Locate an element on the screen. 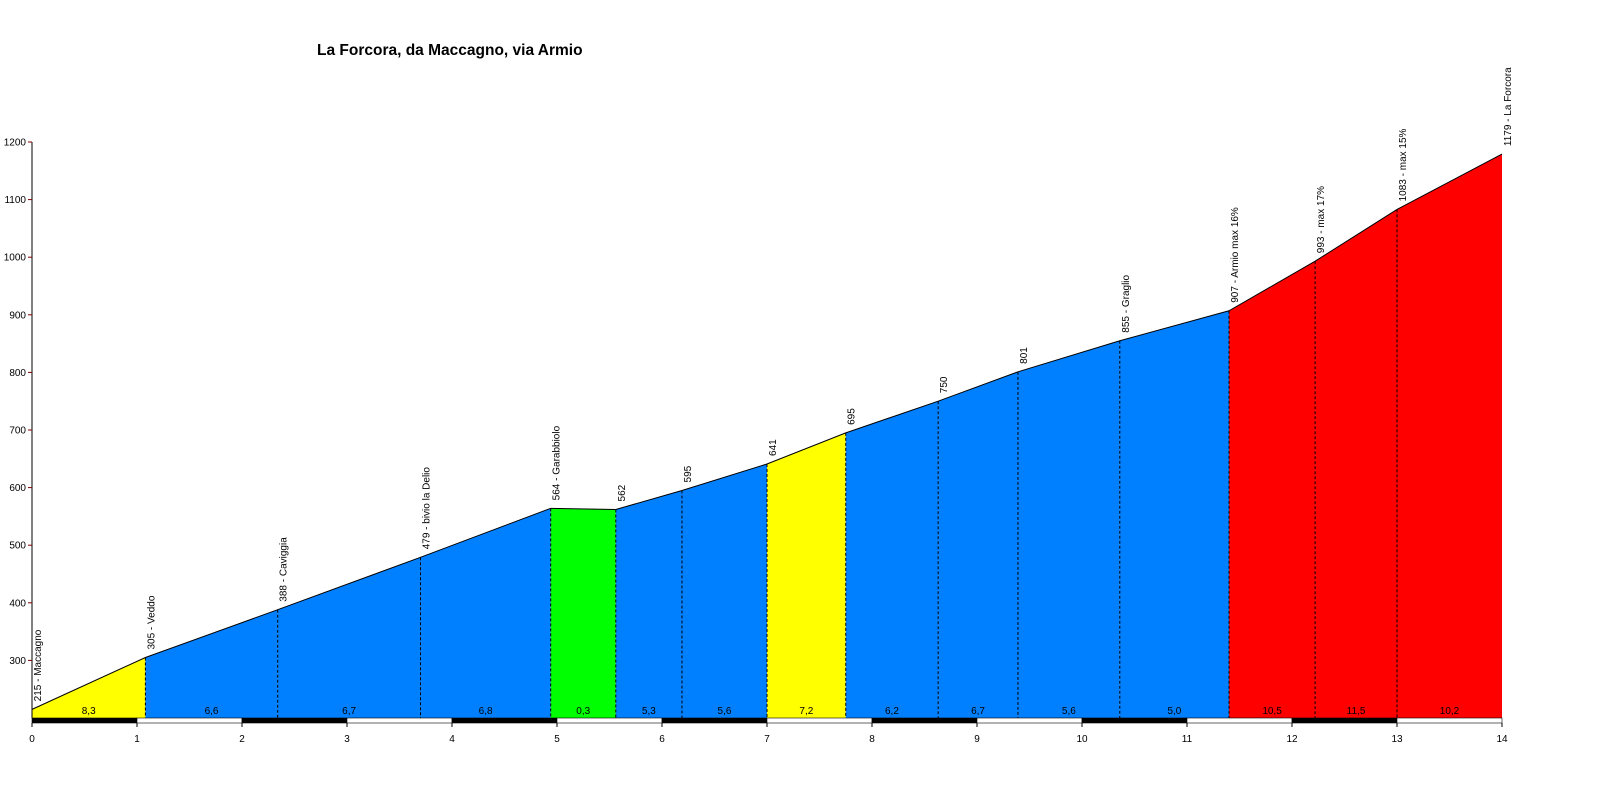 The height and width of the screenshot is (800, 1600). x-tick-label: 8 is located at coordinates (872, 739).